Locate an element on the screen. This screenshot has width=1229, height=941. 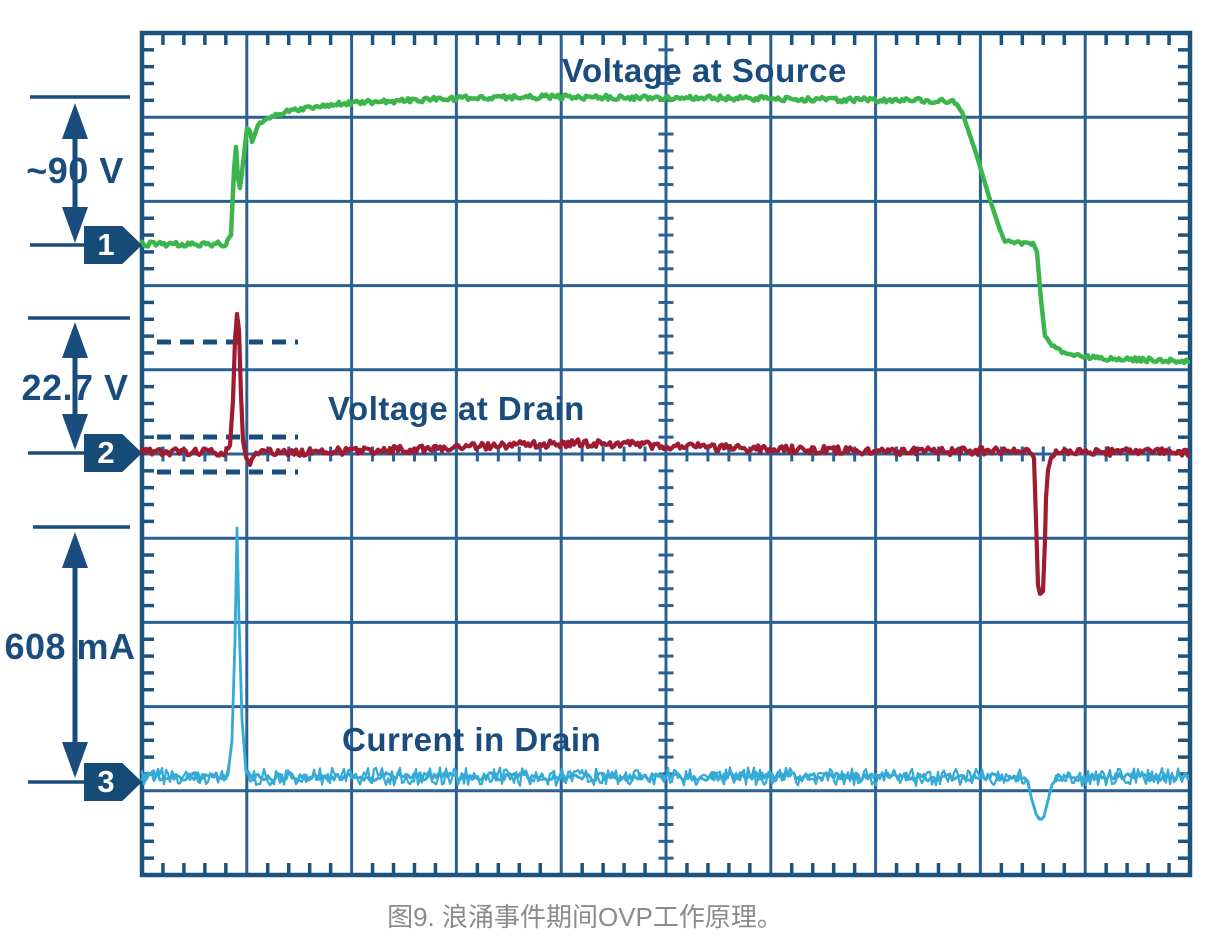
measurement-label-source-step: ~90 V is located at coordinates (75, 170).